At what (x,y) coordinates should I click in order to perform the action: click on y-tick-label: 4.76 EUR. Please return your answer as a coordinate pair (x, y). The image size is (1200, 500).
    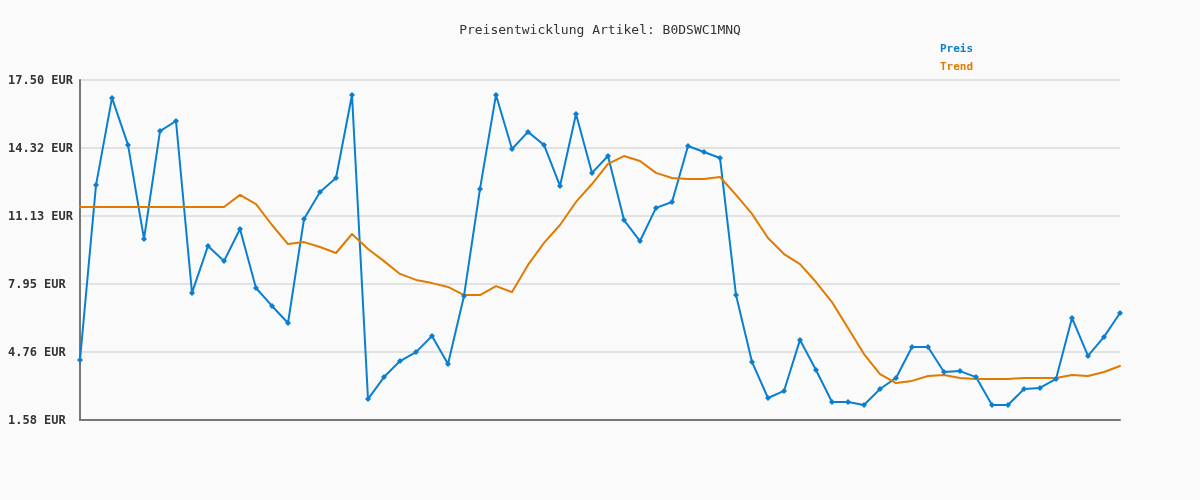
    Looking at the image, I should click on (37, 352).